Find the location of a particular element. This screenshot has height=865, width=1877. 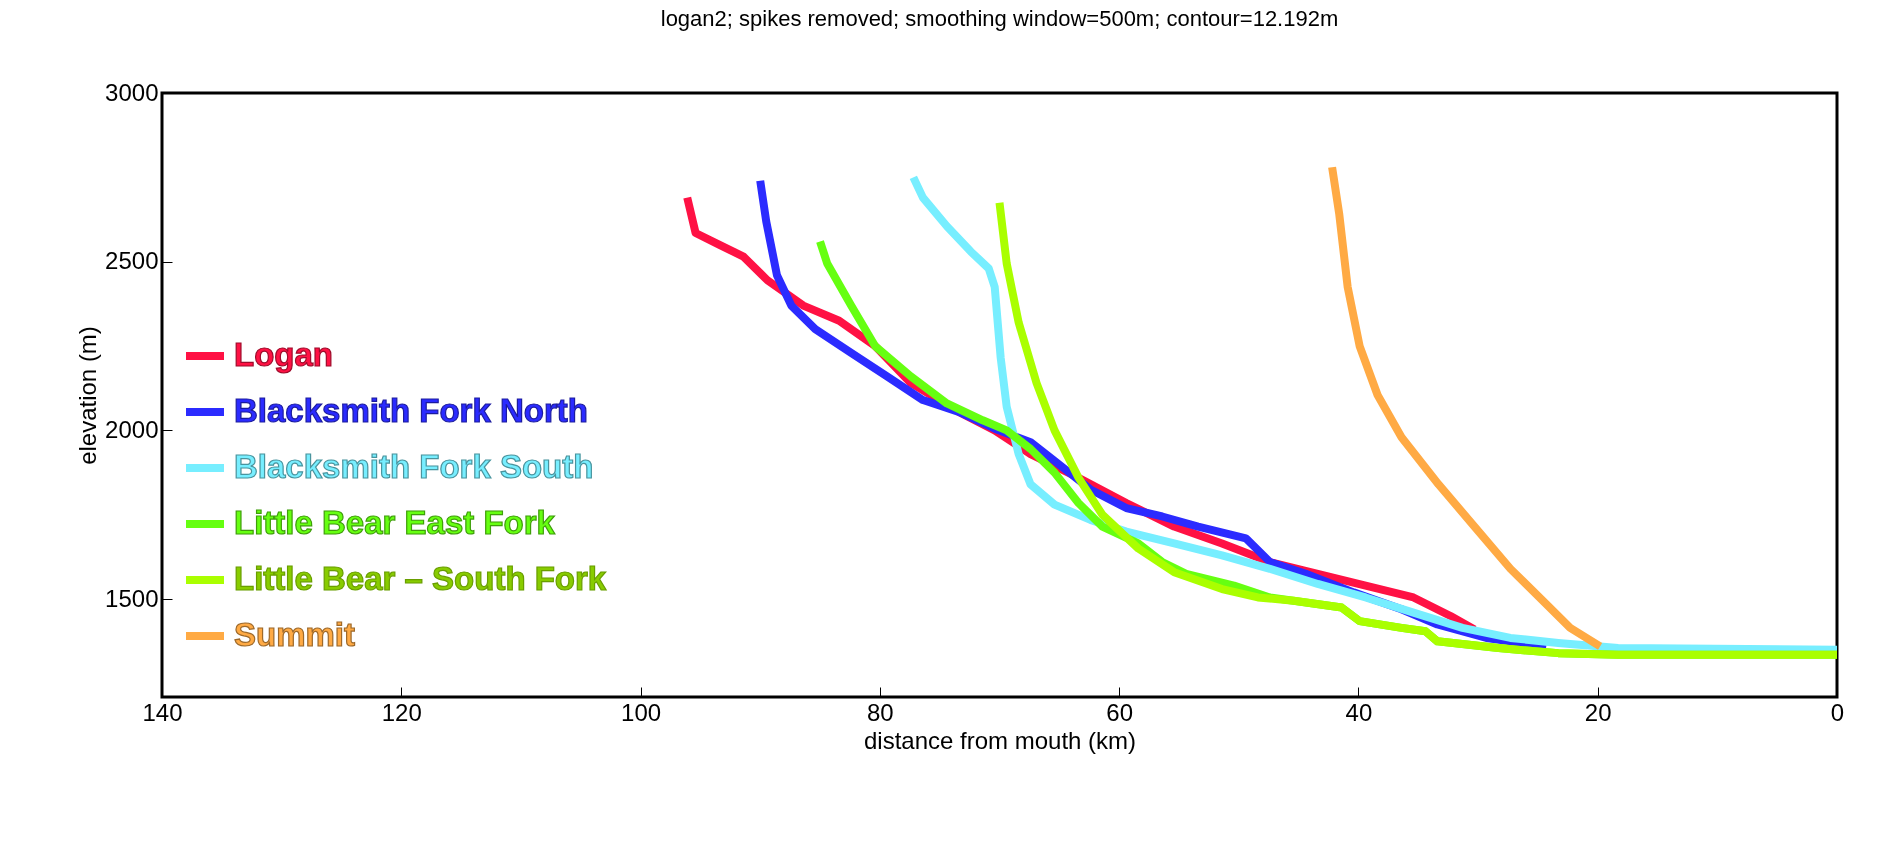

chart-title: logan2; spikes removed; smoothing window=500m; contour=12.192m is located at coordinates (999, 18).